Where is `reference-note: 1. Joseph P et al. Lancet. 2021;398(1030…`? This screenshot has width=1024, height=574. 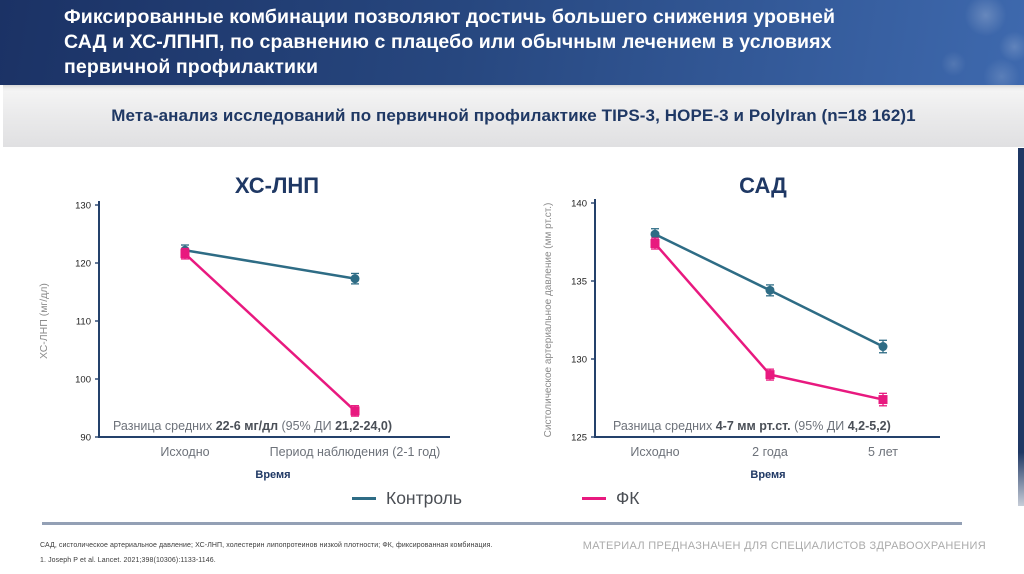 reference-note: 1. Joseph P et al. Lancet. 2021;398(1030… is located at coordinates (128, 560).